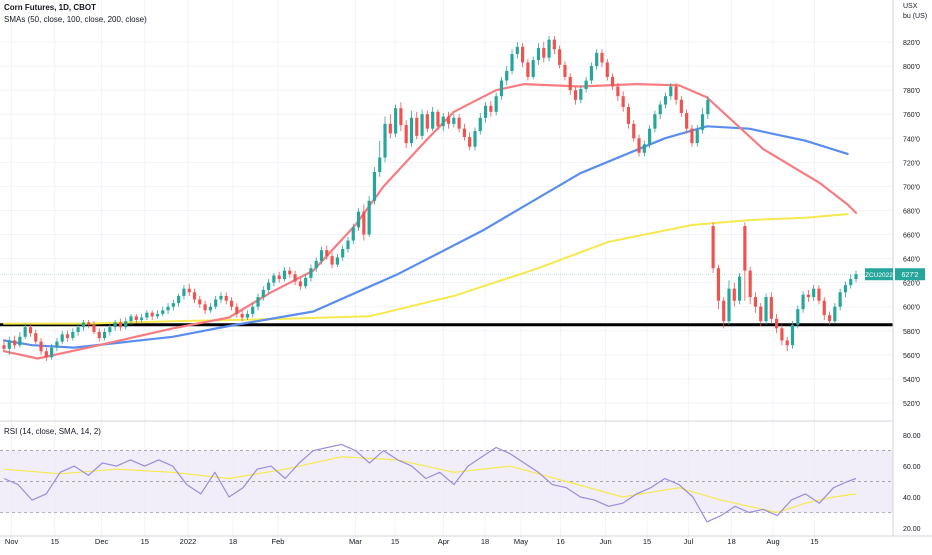 This screenshot has height=555, width=932. Describe the element at coordinates (915, 16) in the screenshot. I see `unit-label: bu (US)` at that location.